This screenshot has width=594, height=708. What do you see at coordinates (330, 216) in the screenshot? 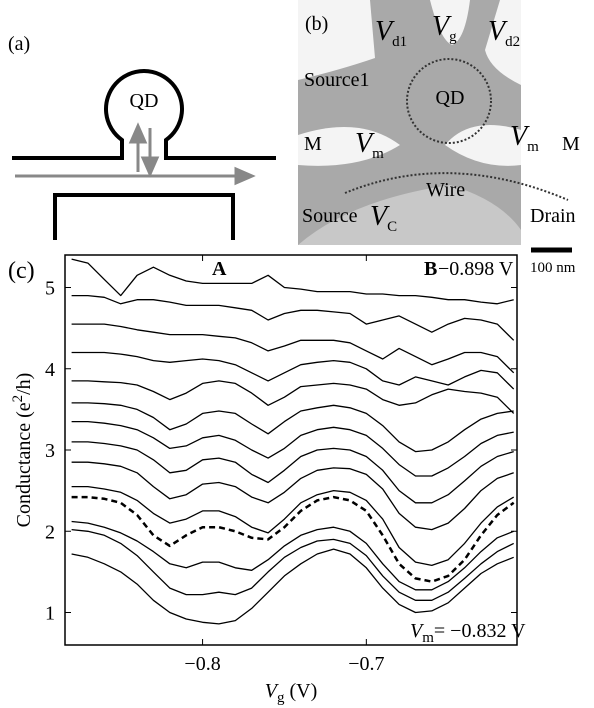
I see `region-label: Source` at bounding box center [330, 216].